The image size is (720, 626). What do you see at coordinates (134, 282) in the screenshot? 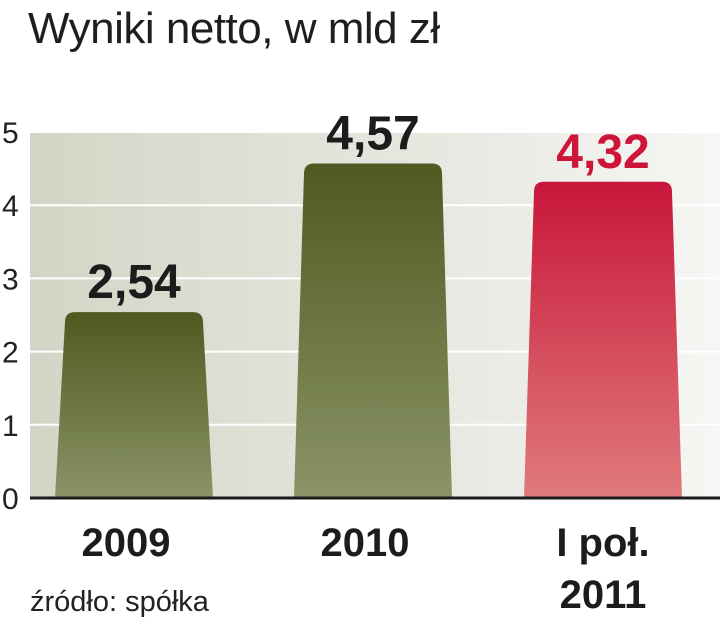
I see `value-label: 2,54` at bounding box center [134, 282].